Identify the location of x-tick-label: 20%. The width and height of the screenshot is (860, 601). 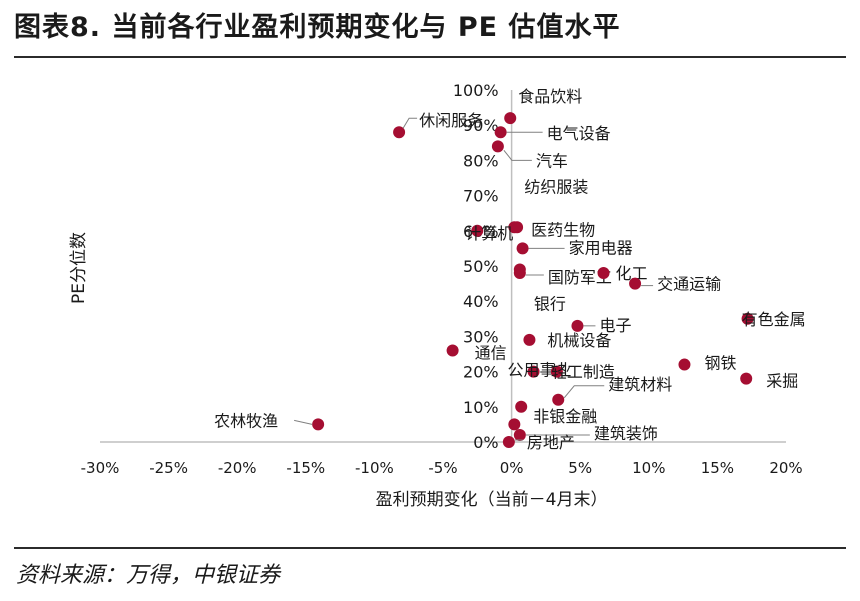
(785, 468).